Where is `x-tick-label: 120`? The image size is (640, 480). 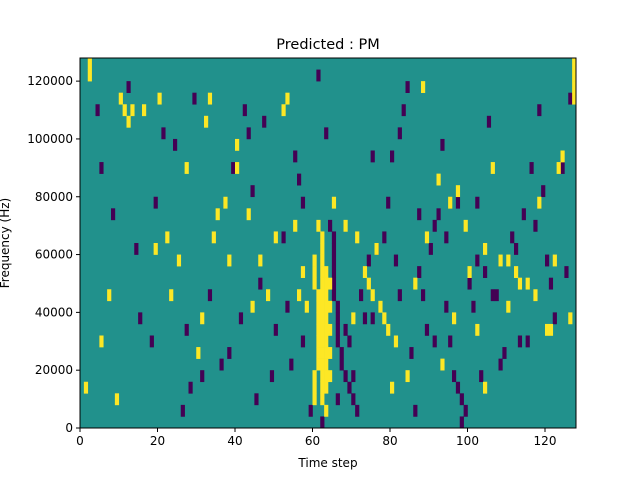 x-tick-label: 120 is located at coordinates (545, 441).